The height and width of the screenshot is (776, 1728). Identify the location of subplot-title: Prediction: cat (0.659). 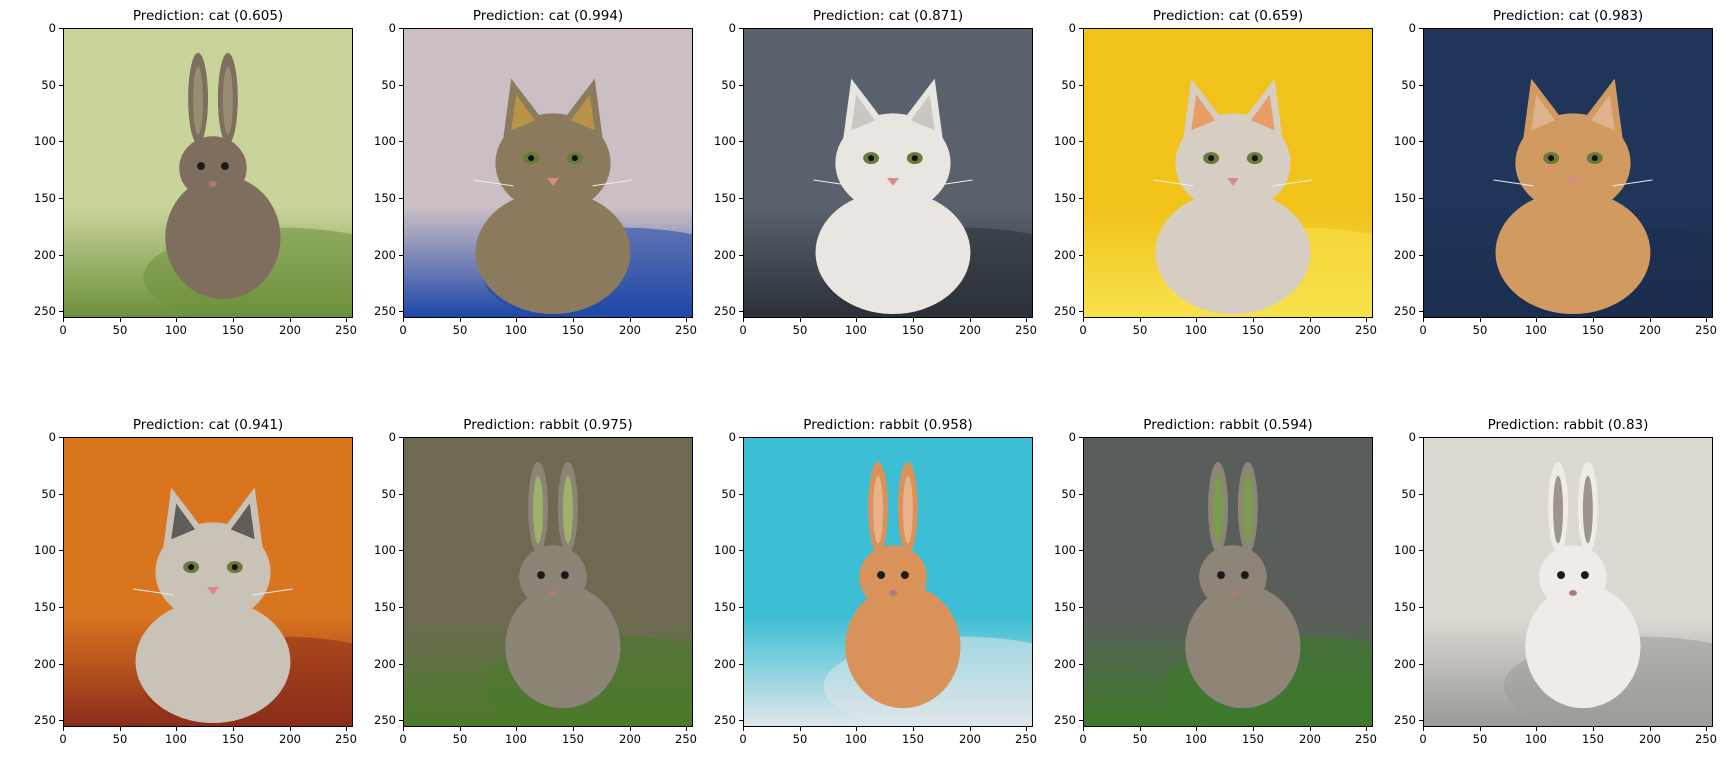
(1228, 16).